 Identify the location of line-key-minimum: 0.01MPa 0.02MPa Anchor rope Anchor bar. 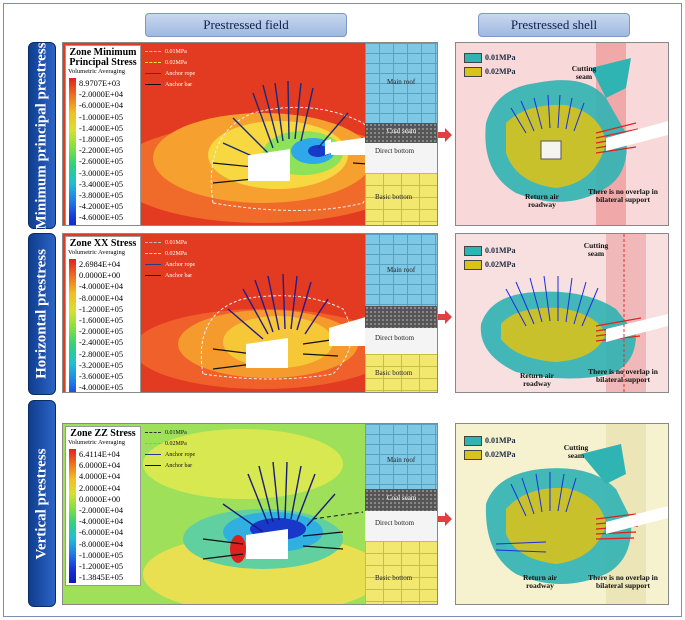
(170, 69).